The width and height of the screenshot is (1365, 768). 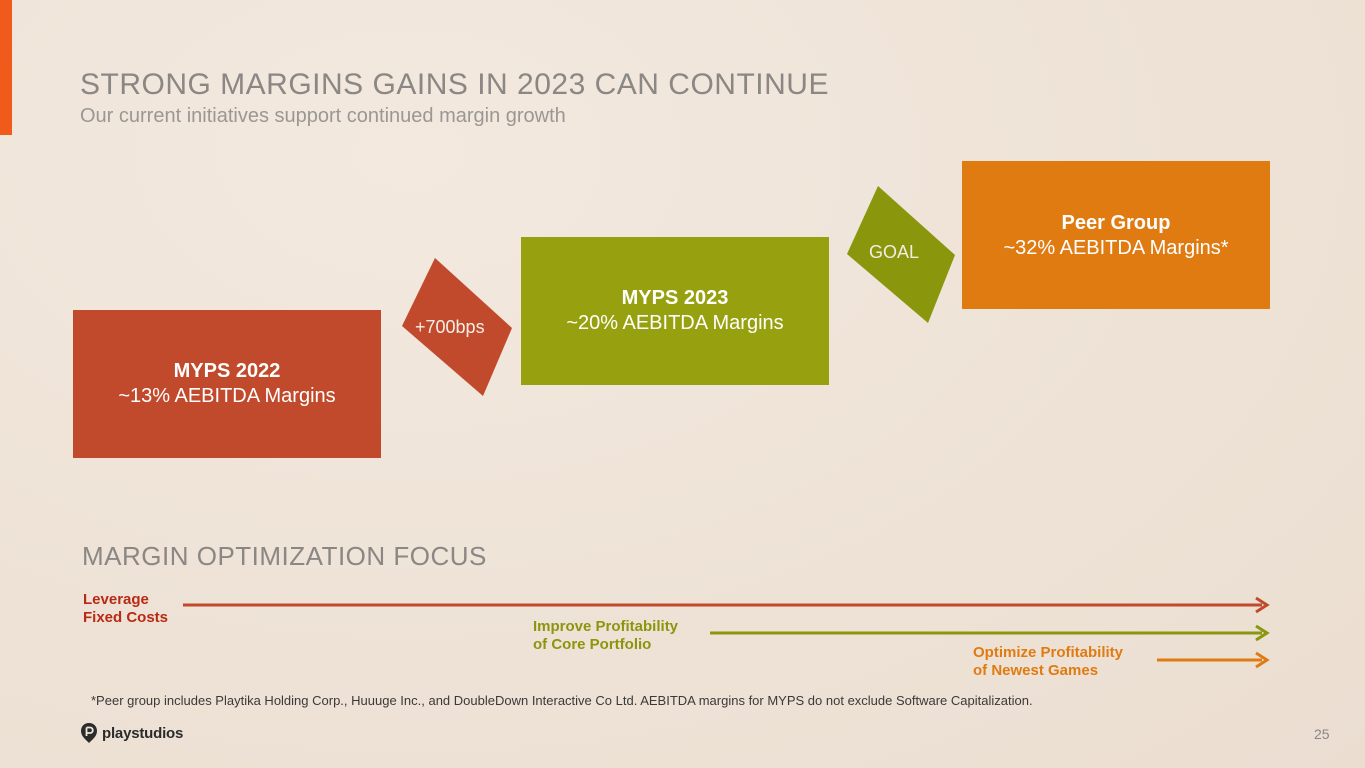 I want to click on focus-label-line: Leverage, so click(x=116, y=599).